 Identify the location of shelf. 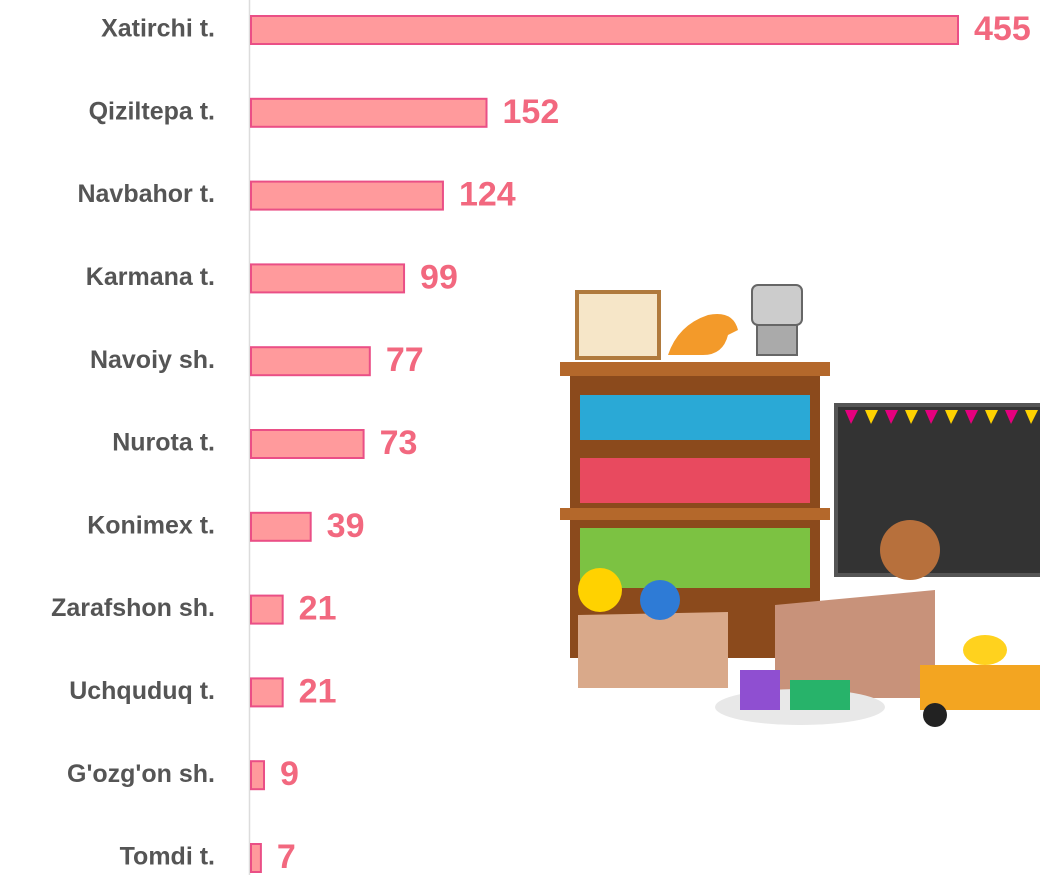
(695, 514).